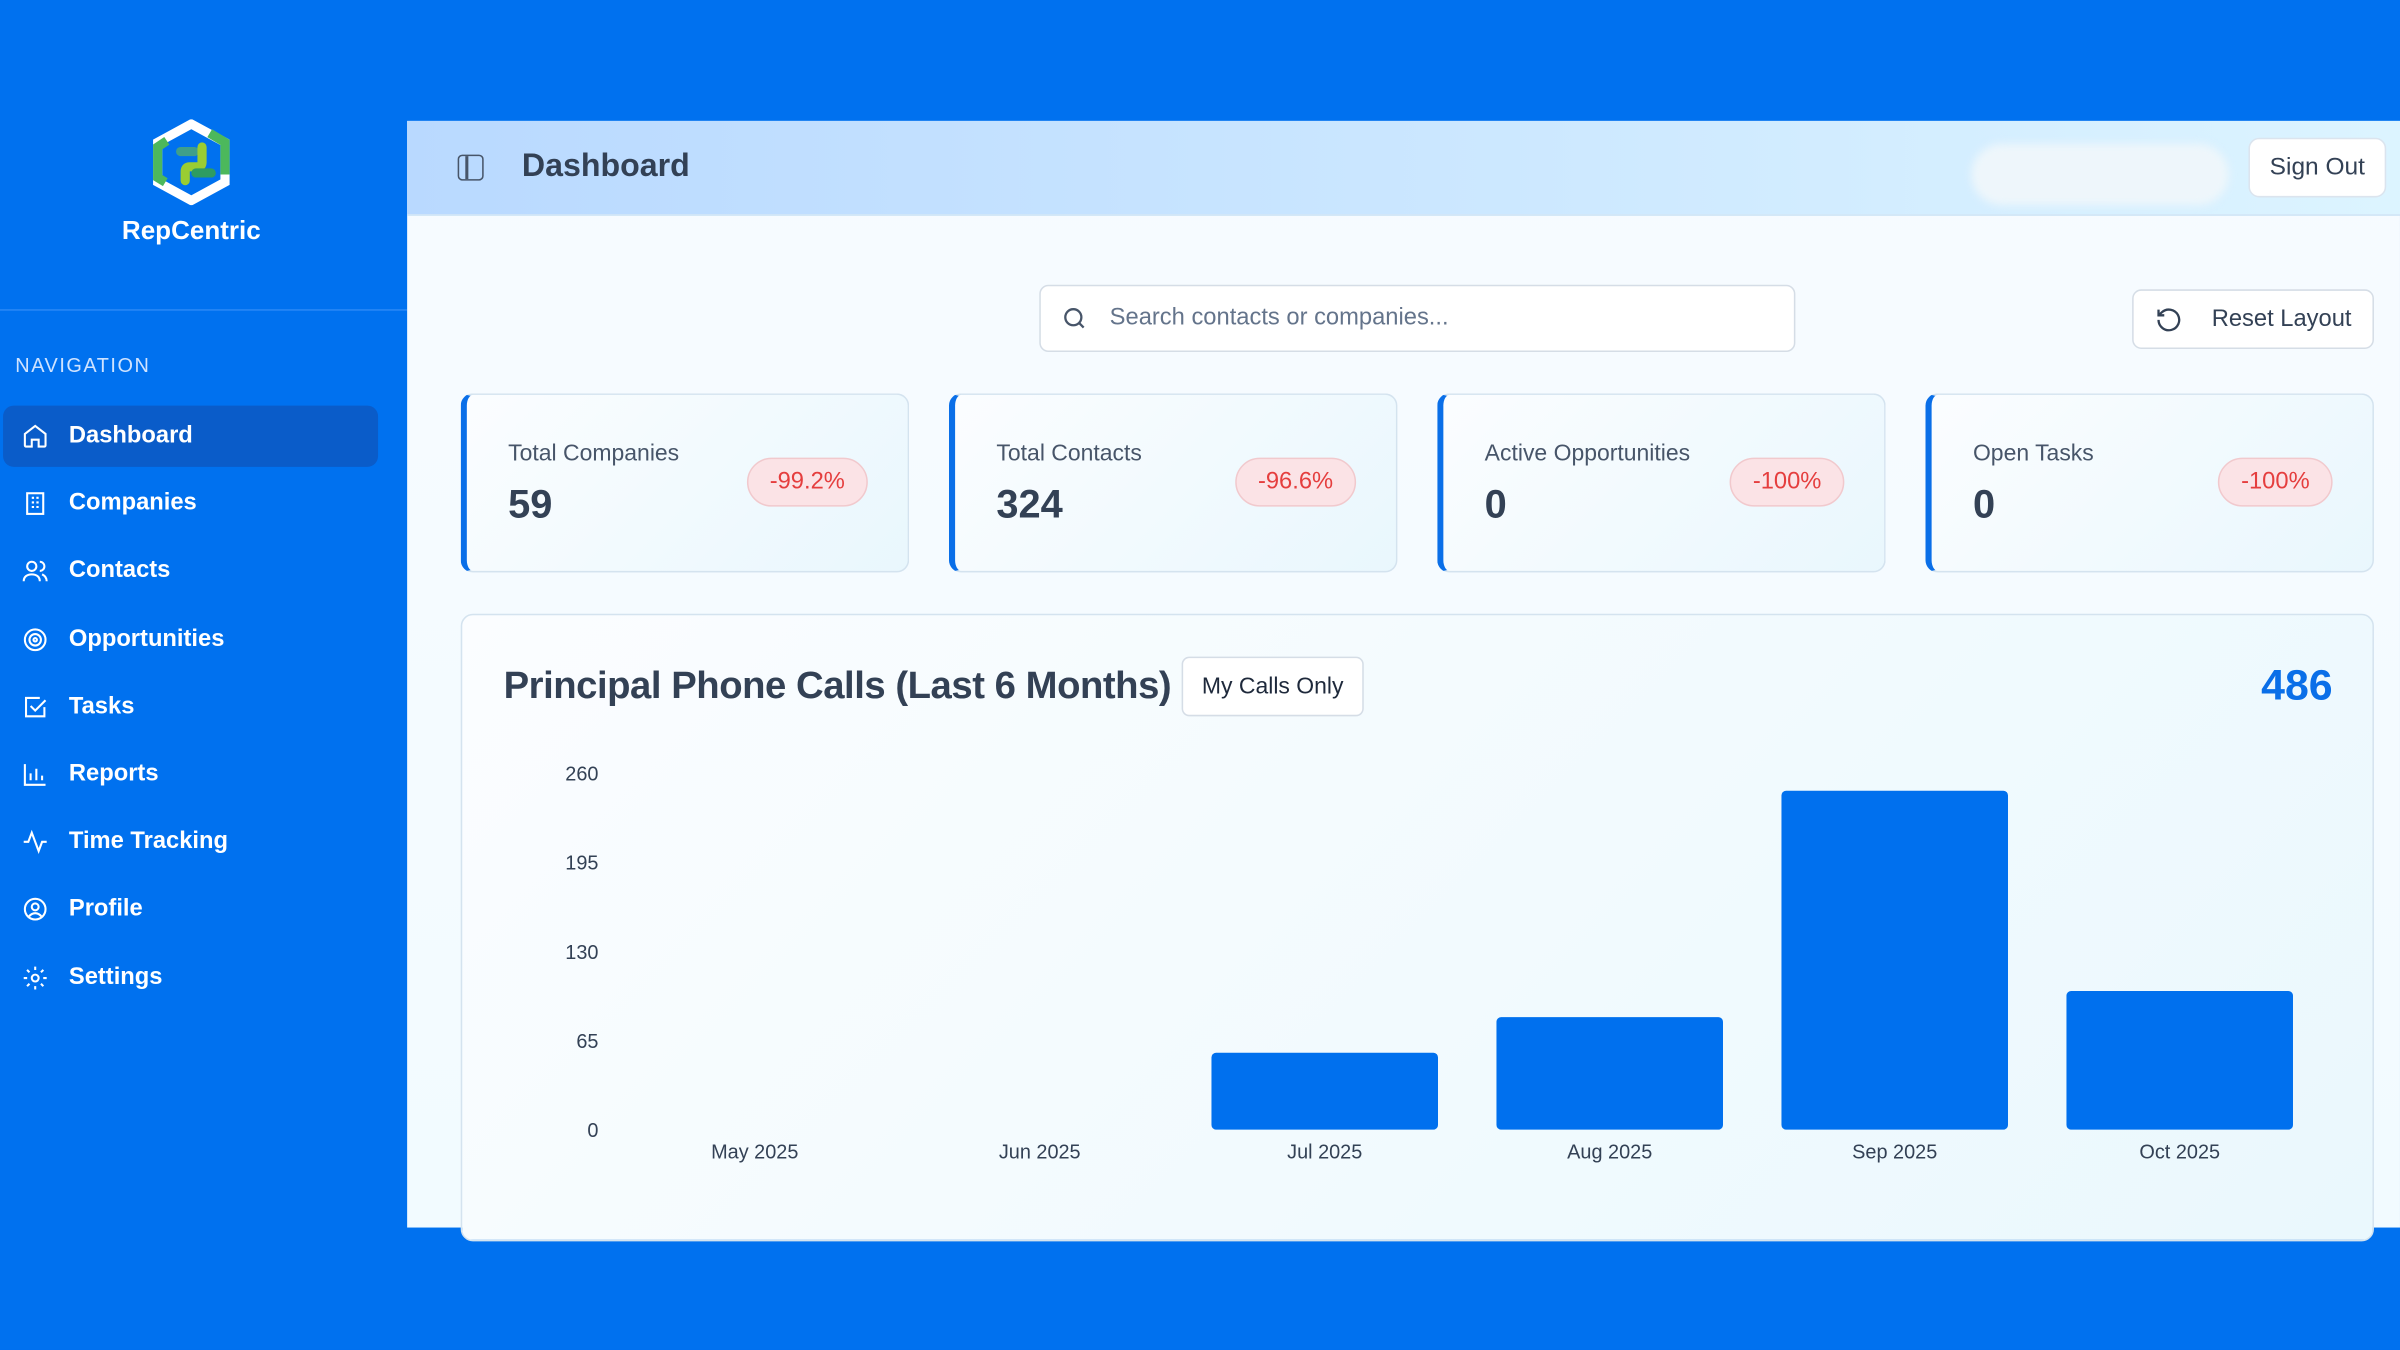 This screenshot has height=1350, width=2400. Describe the element at coordinates (191, 162) in the screenshot. I see `repcentric-logo-icon` at that location.